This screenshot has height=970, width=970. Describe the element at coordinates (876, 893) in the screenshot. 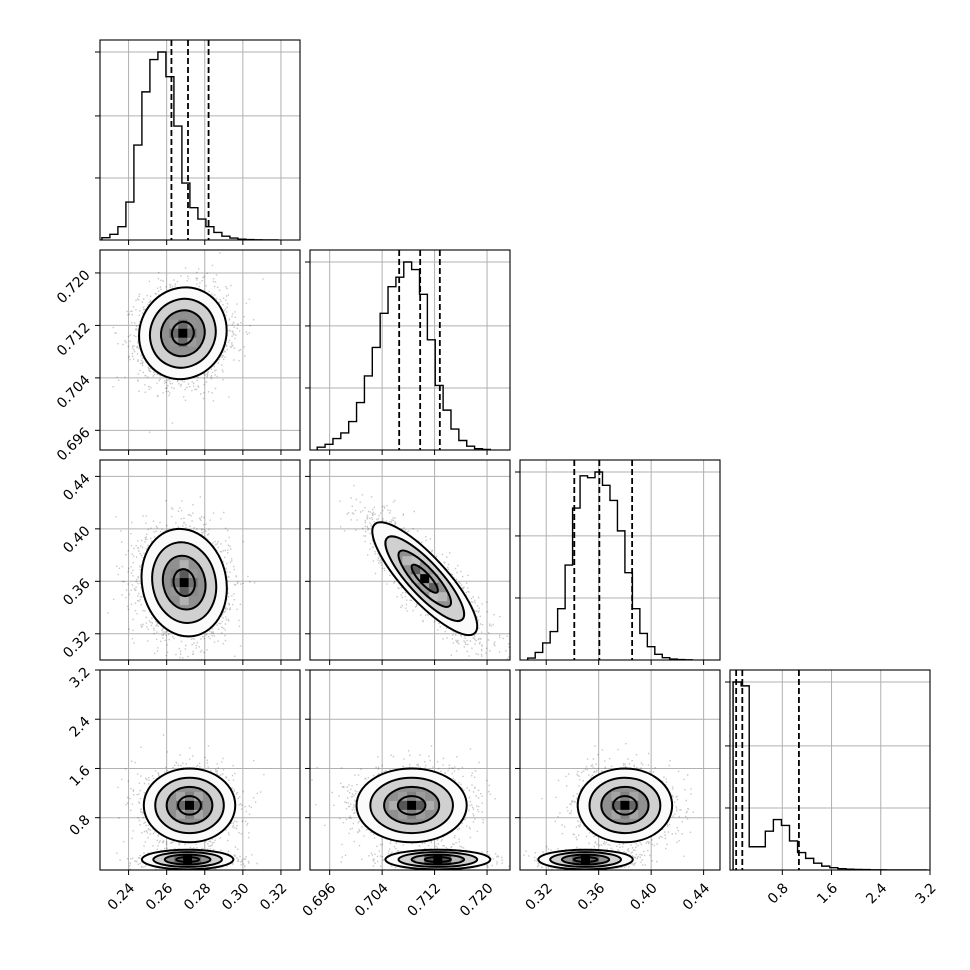

I see `x-tick-label-3-2: 2.4` at that location.